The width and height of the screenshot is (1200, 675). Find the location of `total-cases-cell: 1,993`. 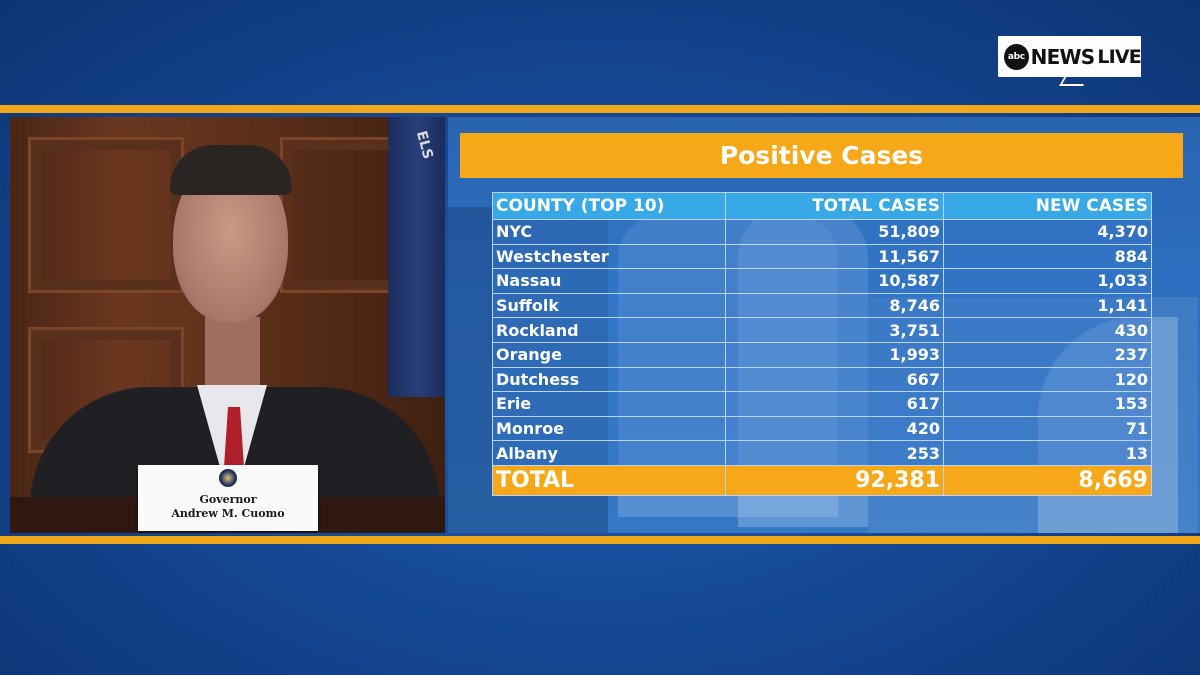

total-cases-cell: 1,993 is located at coordinates (834, 354).